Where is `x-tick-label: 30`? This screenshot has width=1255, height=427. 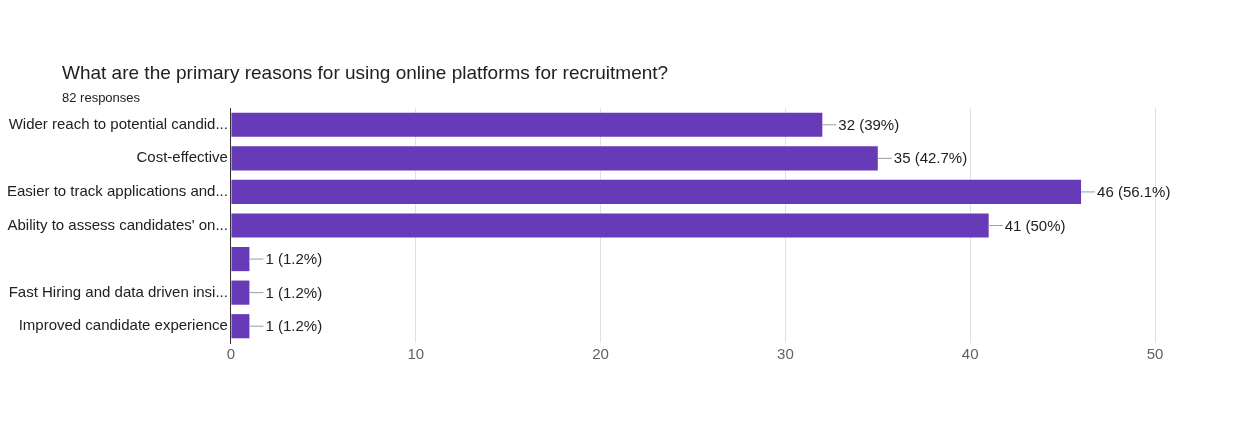
x-tick-label: 30 is located at coordinates (785, 354).